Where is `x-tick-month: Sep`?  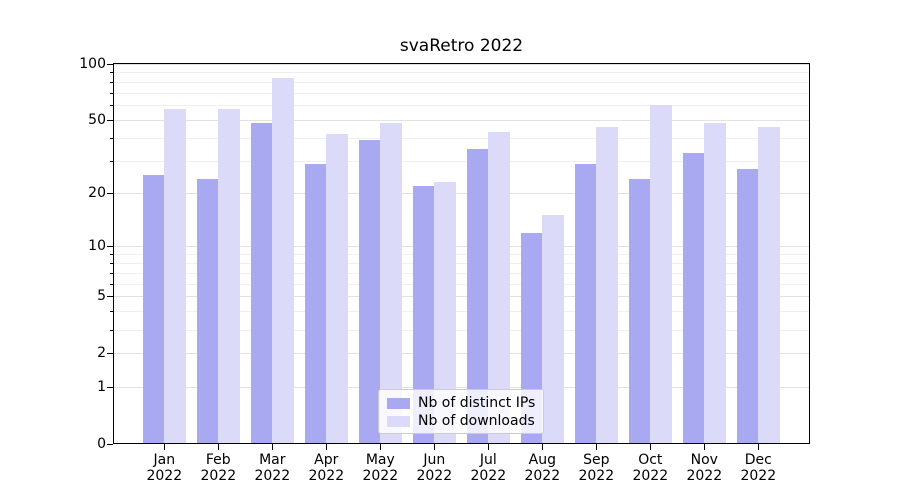 x-tick-month: Sep is located at coordinates (596, 460).